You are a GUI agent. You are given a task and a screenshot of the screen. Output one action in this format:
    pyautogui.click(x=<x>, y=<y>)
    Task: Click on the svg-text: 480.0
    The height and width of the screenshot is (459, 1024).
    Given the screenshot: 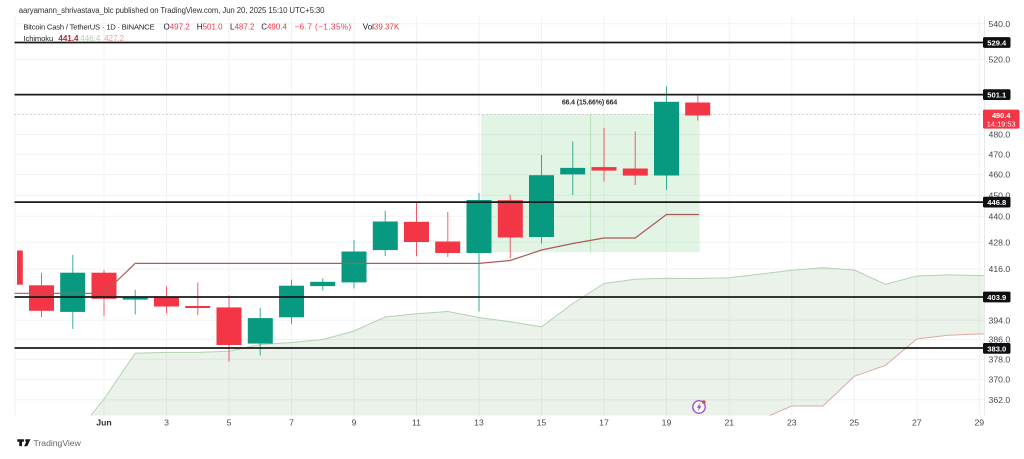 What is the action you would take?
    pyautogui.click(x=1000, y=135)
    